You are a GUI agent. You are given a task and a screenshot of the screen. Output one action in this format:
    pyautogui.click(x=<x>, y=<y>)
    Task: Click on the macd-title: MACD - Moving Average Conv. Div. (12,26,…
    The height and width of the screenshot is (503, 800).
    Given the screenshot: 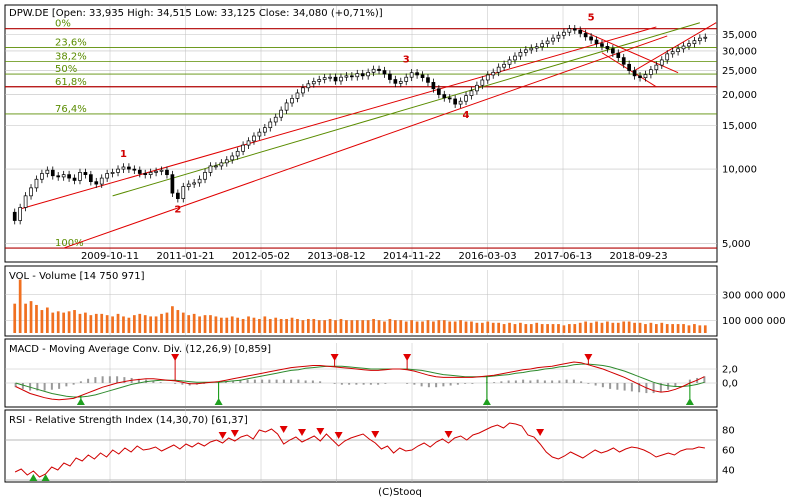 What is the action you would take?
    pyautogui.click(x=140, y=349)
    